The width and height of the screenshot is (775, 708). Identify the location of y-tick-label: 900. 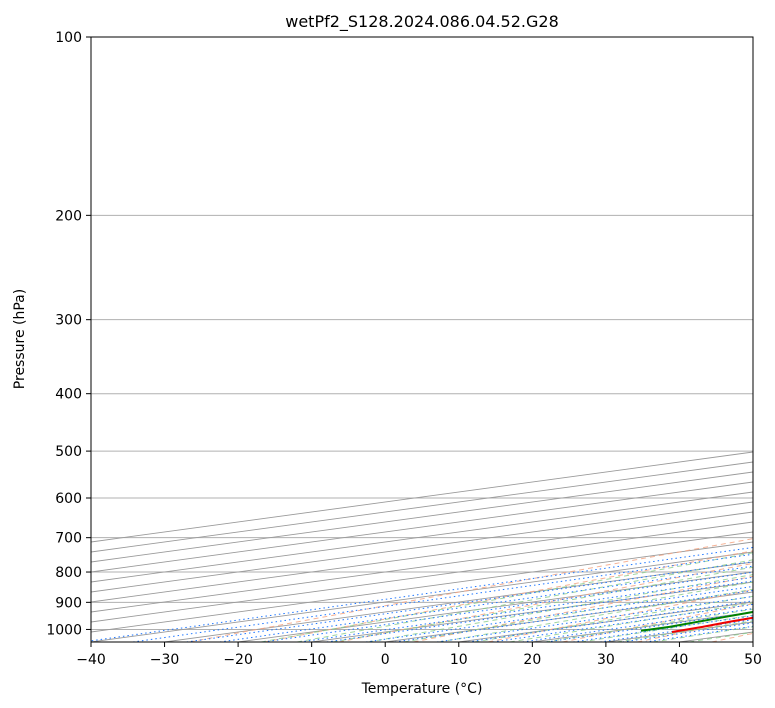
(68, 603).